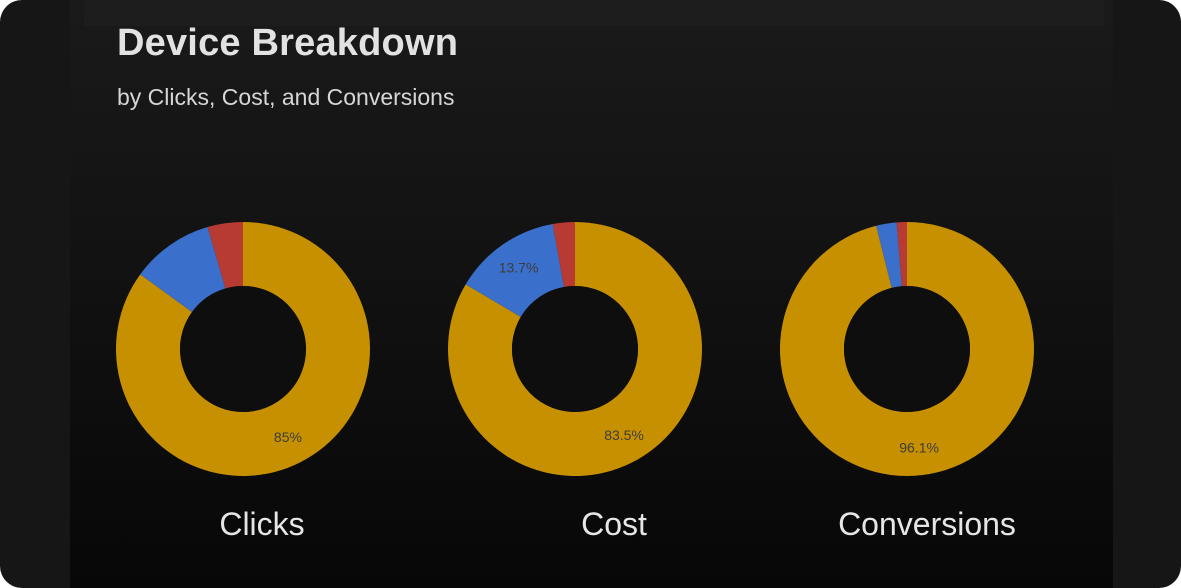 This screenshot has height=588, width=1181. I want to click on donut-label-conversions: Conversions, so click(927, 524).